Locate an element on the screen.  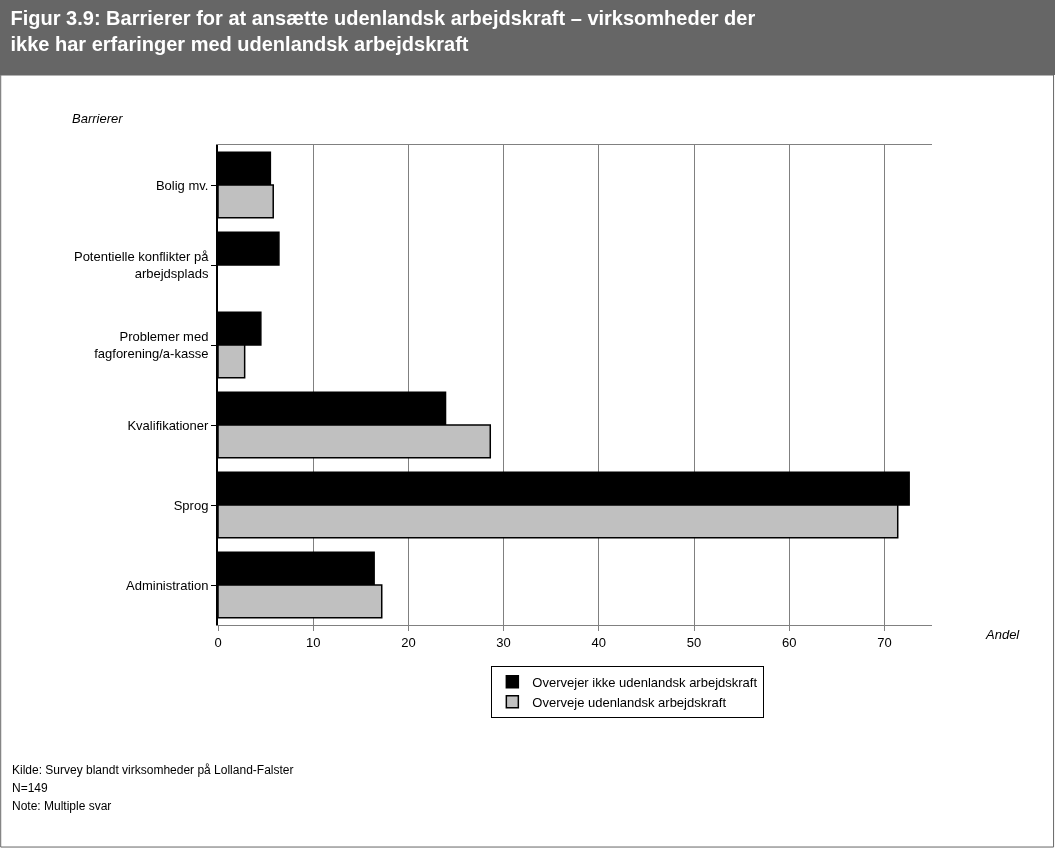
text: Note: Multiple svar is located at coordinates (62, 806).